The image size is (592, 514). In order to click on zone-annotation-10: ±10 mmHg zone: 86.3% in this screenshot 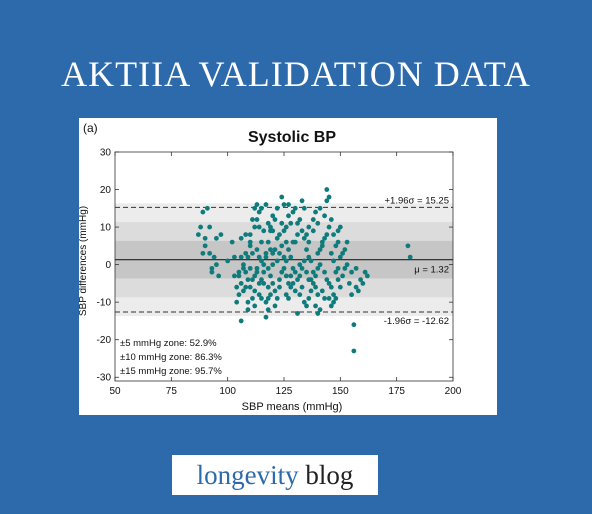, I will do `click(171, 357)`.